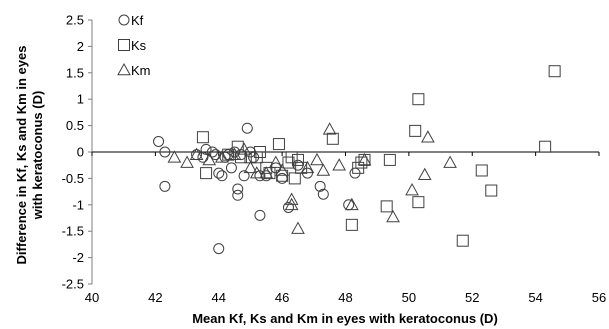 This screenshot has width=609, height=329. I want to click on x-tick-label: 54, so click(535, 297).